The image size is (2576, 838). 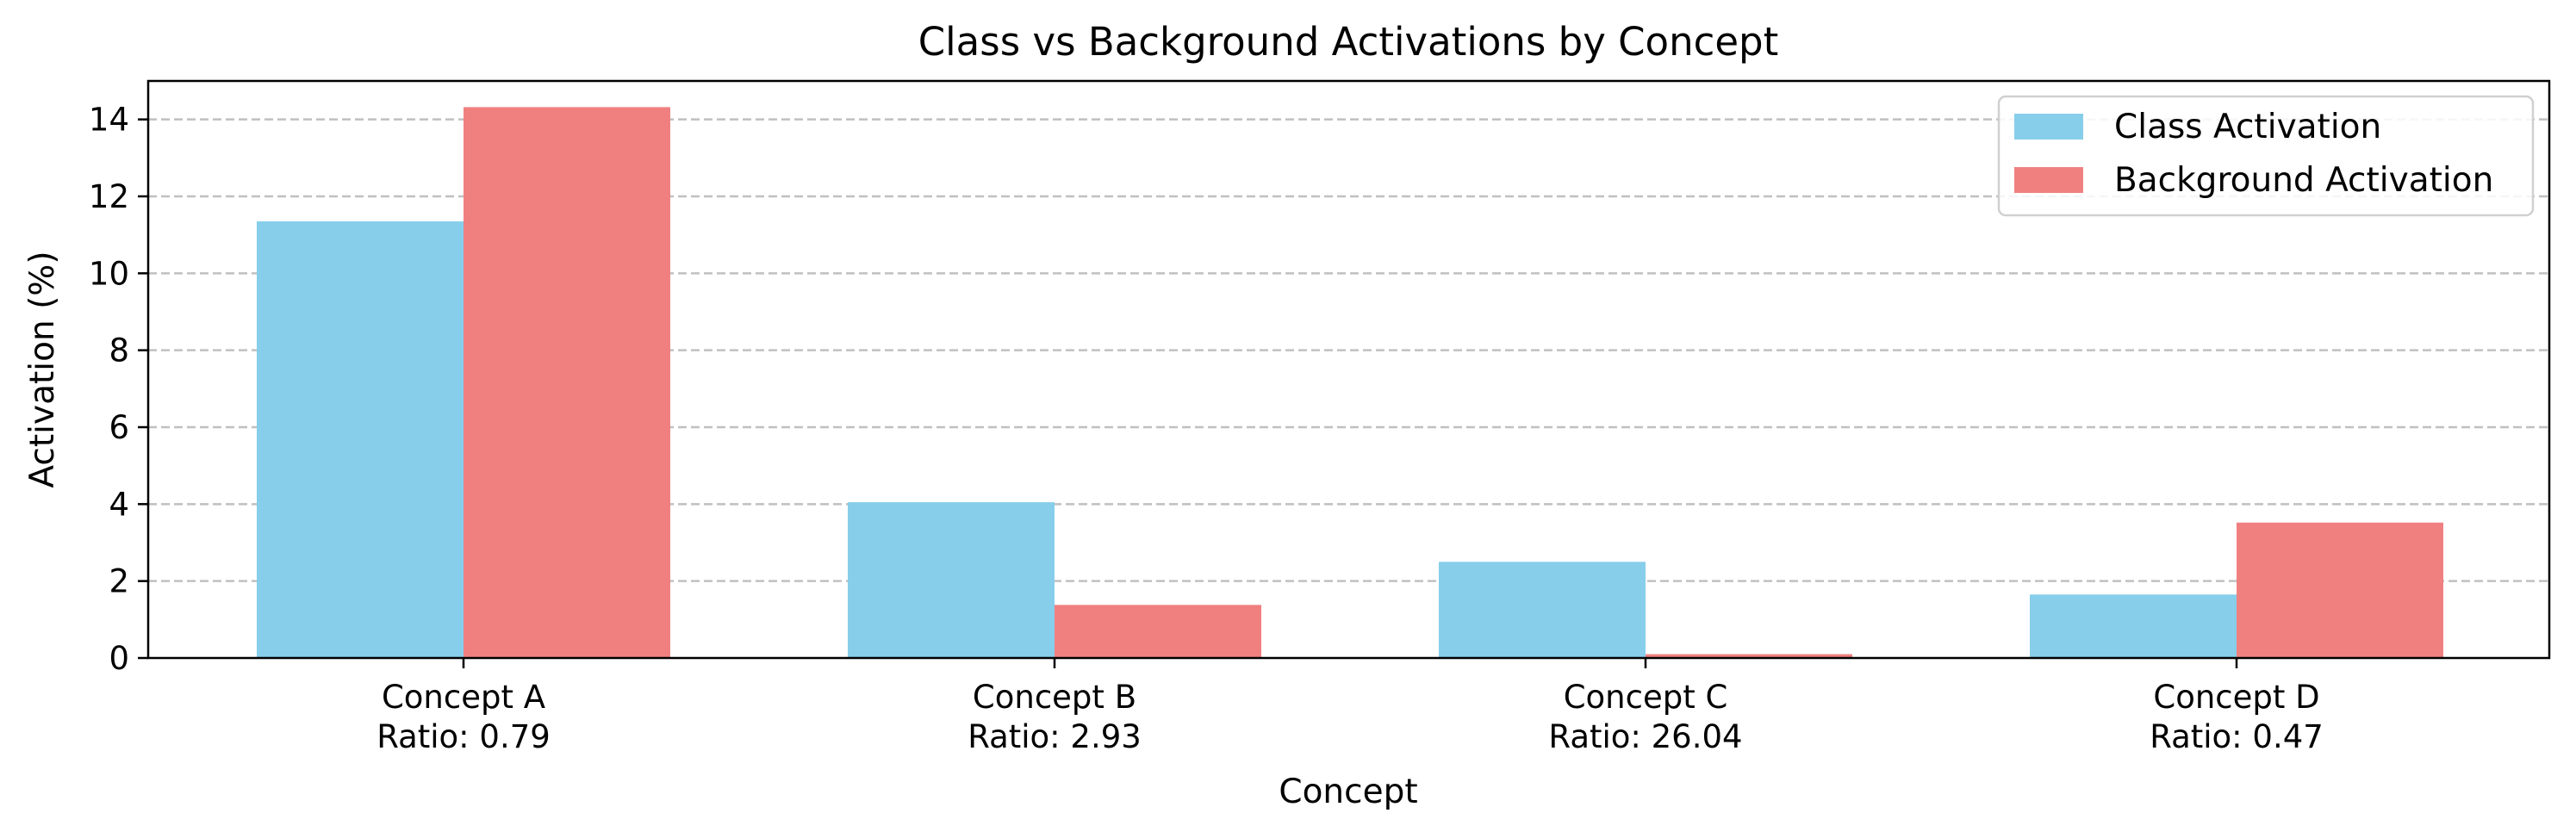 I want to click on y-tick-label: 14, so click(x=109, y=121).